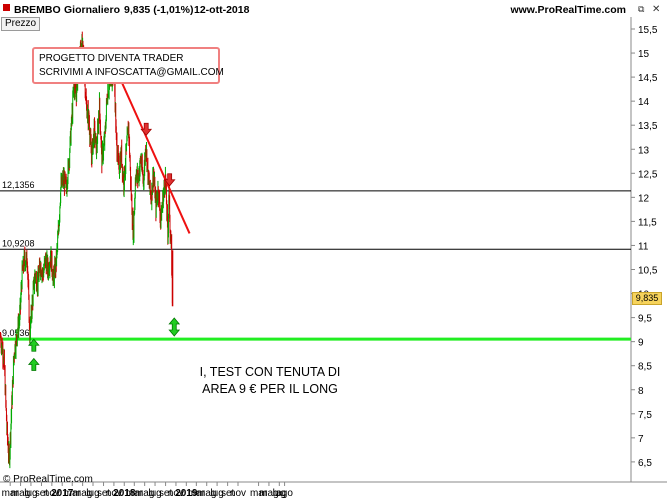  I want to click on y-tick-label: 15, so click(644, 54).